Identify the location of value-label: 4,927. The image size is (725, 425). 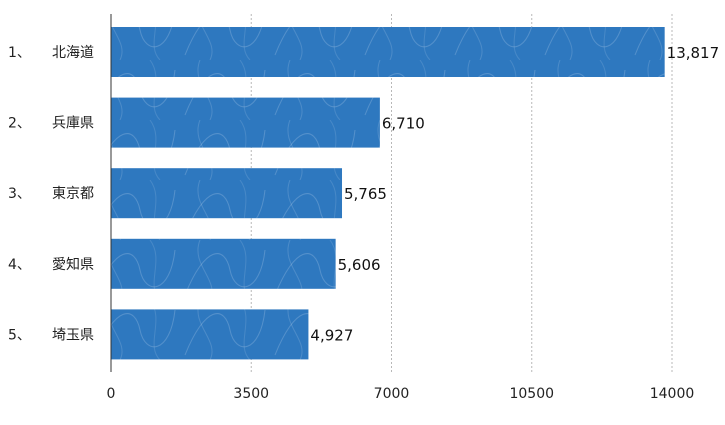
(331, 335).